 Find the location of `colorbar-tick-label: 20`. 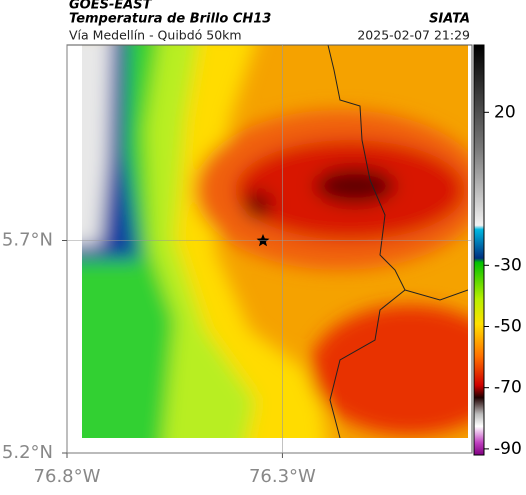

colorbar-tick-label: 20 is located at coordinates (505, 112).